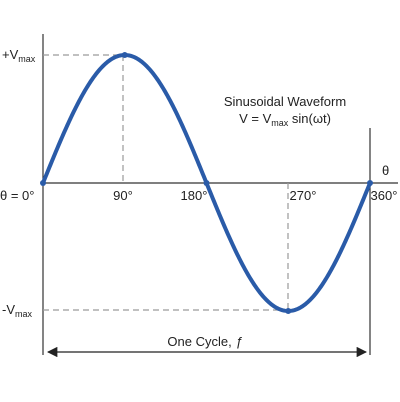 This screenshot has width=400, height=402. Describe the element at coordinates (194, 195) in the screenshot. I see `tick-label-180: 180°` at that location.